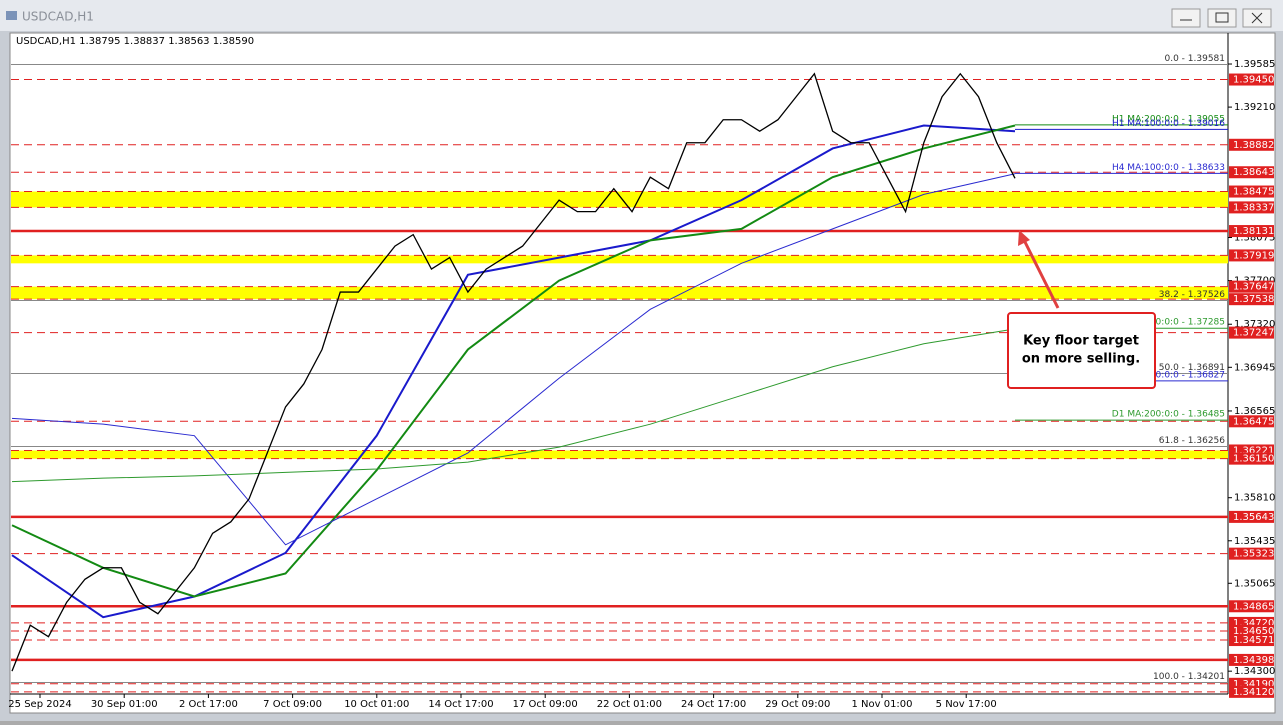 This screenshot has width=1283, height=725. I want to click on x-tick-label: 14 Oct 17:00, so click(460, 704).